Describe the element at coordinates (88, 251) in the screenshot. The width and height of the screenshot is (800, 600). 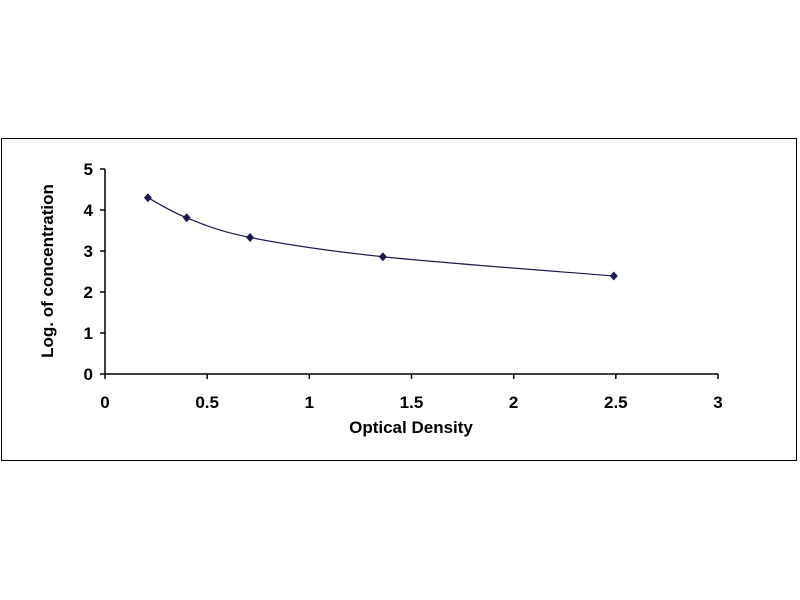
I see `y-tick-label: 3` at that location.